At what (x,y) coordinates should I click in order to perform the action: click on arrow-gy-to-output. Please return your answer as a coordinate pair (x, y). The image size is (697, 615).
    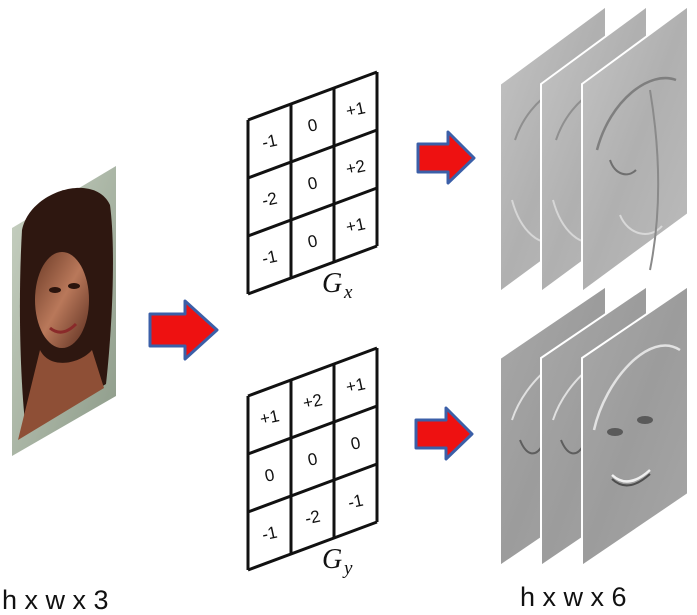
    Looking at the image, I should click on (444, 433).